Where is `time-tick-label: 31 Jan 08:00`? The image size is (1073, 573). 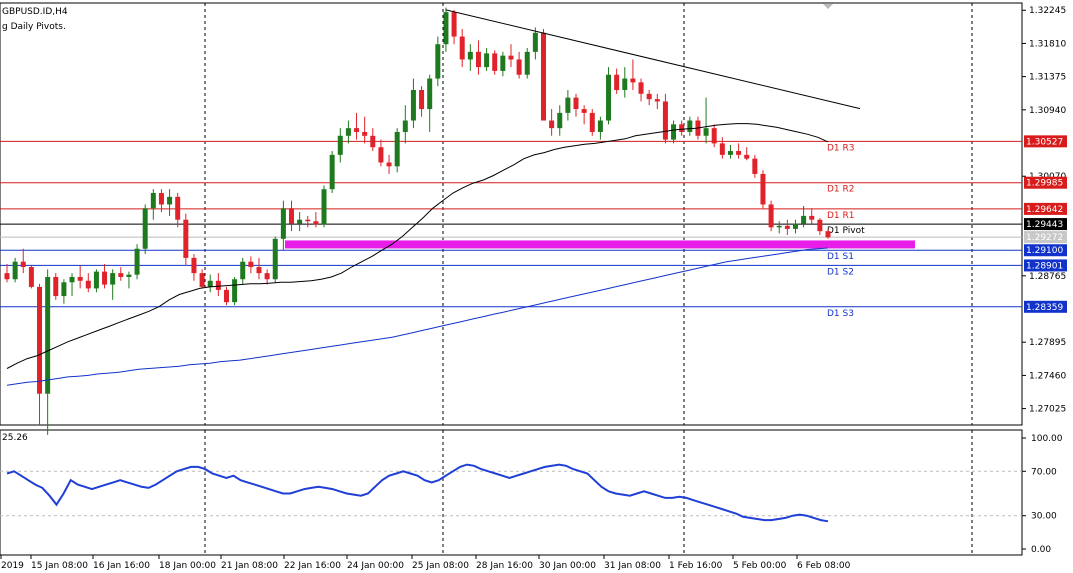 time-tick-label: 31 Jan 08:00 is located at coordinates (632, 566).